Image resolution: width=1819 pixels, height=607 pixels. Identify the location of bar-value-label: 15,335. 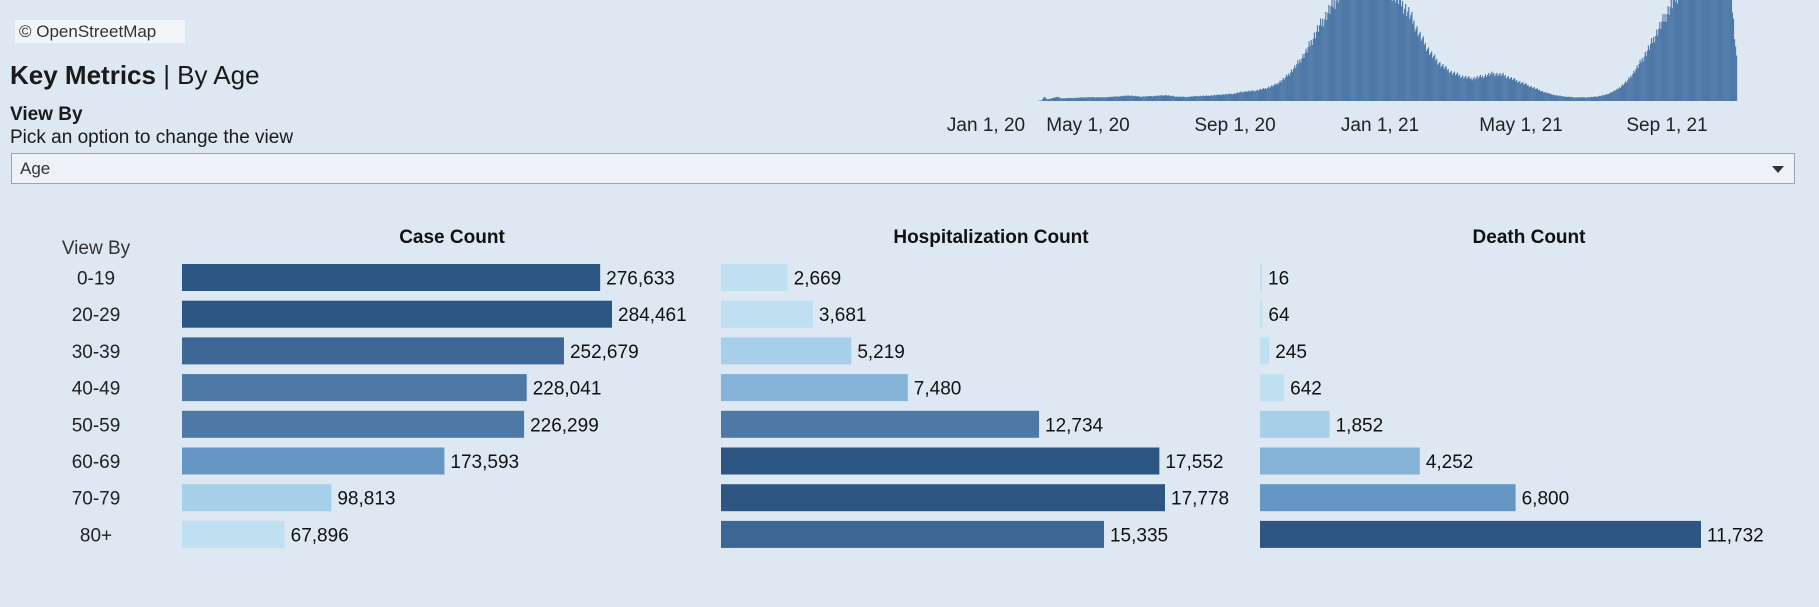
(1139, 535).